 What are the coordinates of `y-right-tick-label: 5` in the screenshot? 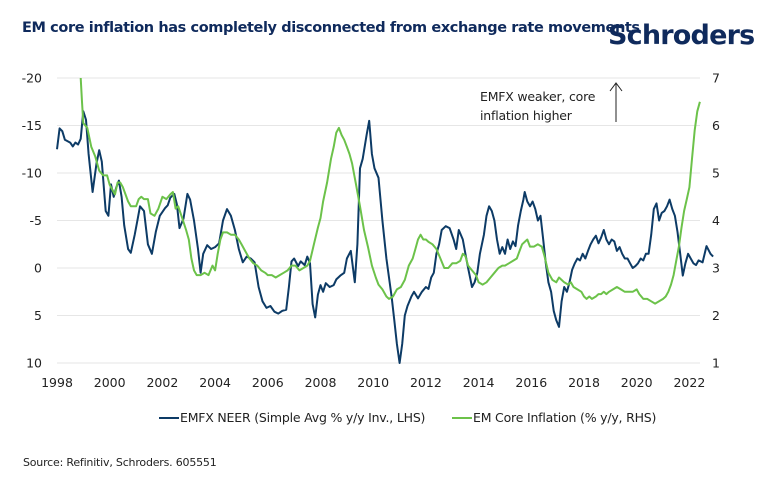 It's located at (716, 173).